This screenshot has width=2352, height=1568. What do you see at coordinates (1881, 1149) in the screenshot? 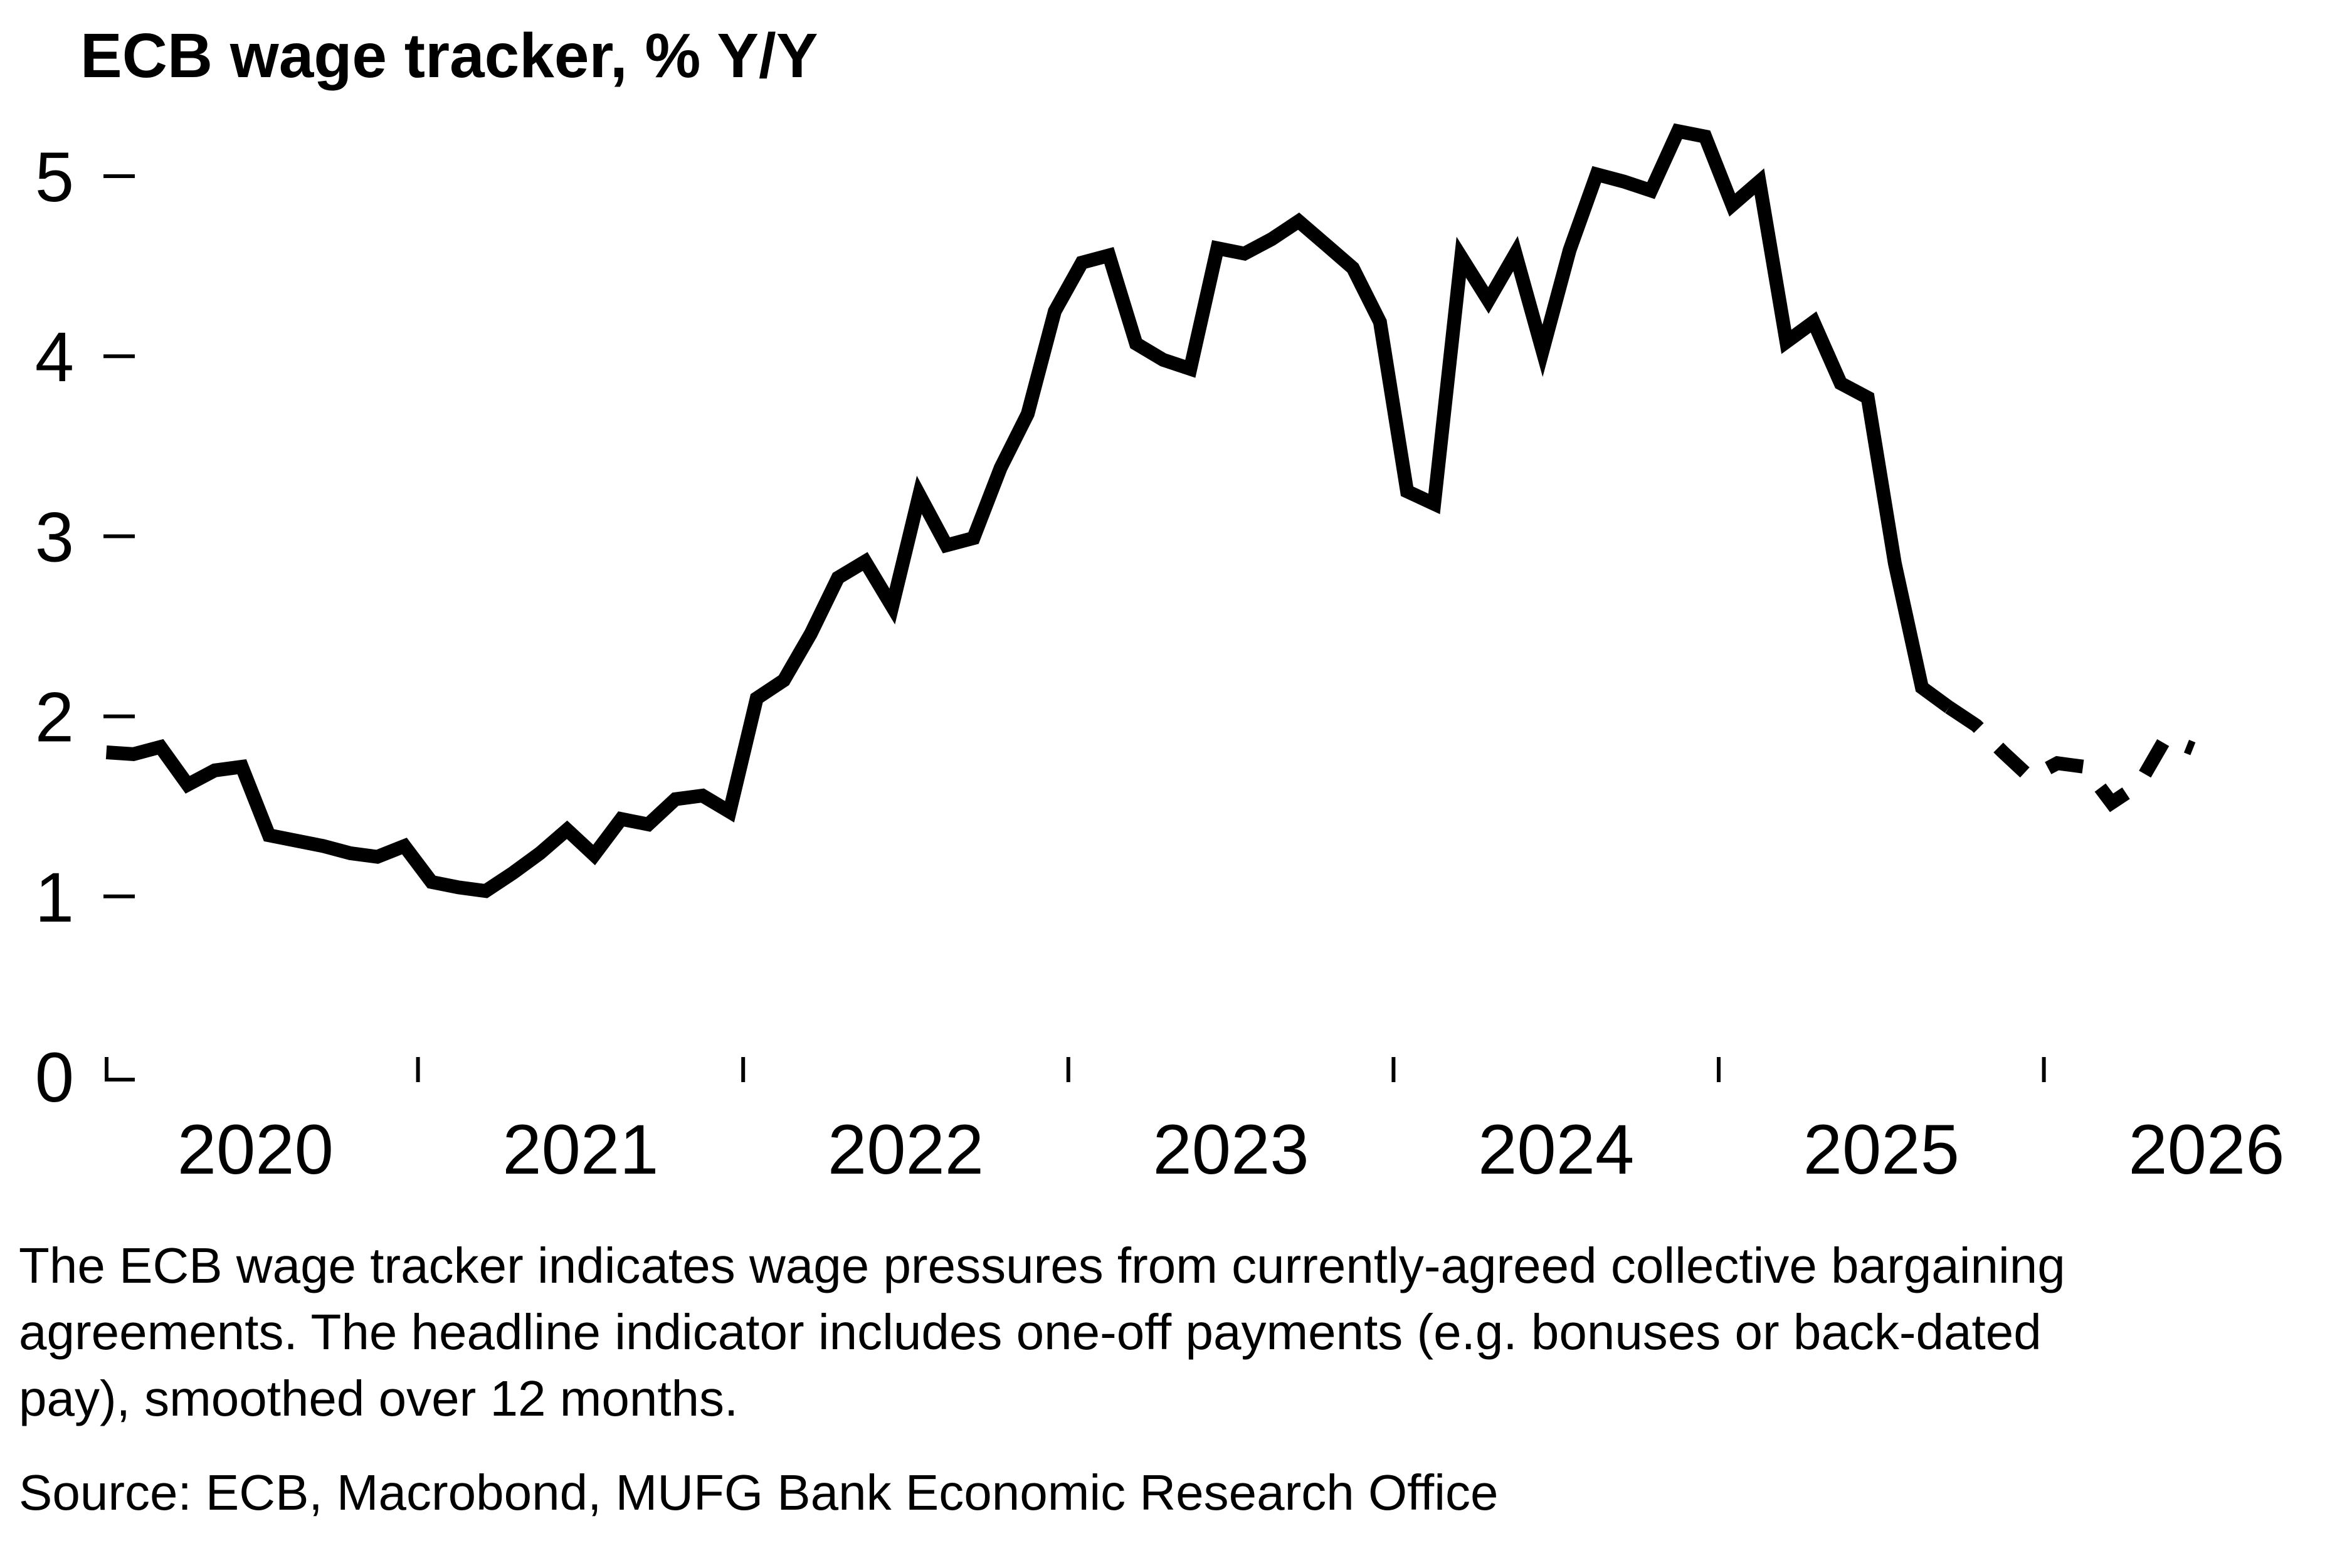
I see `x-year-label: 2025` at bounding box center [1881, 1149].